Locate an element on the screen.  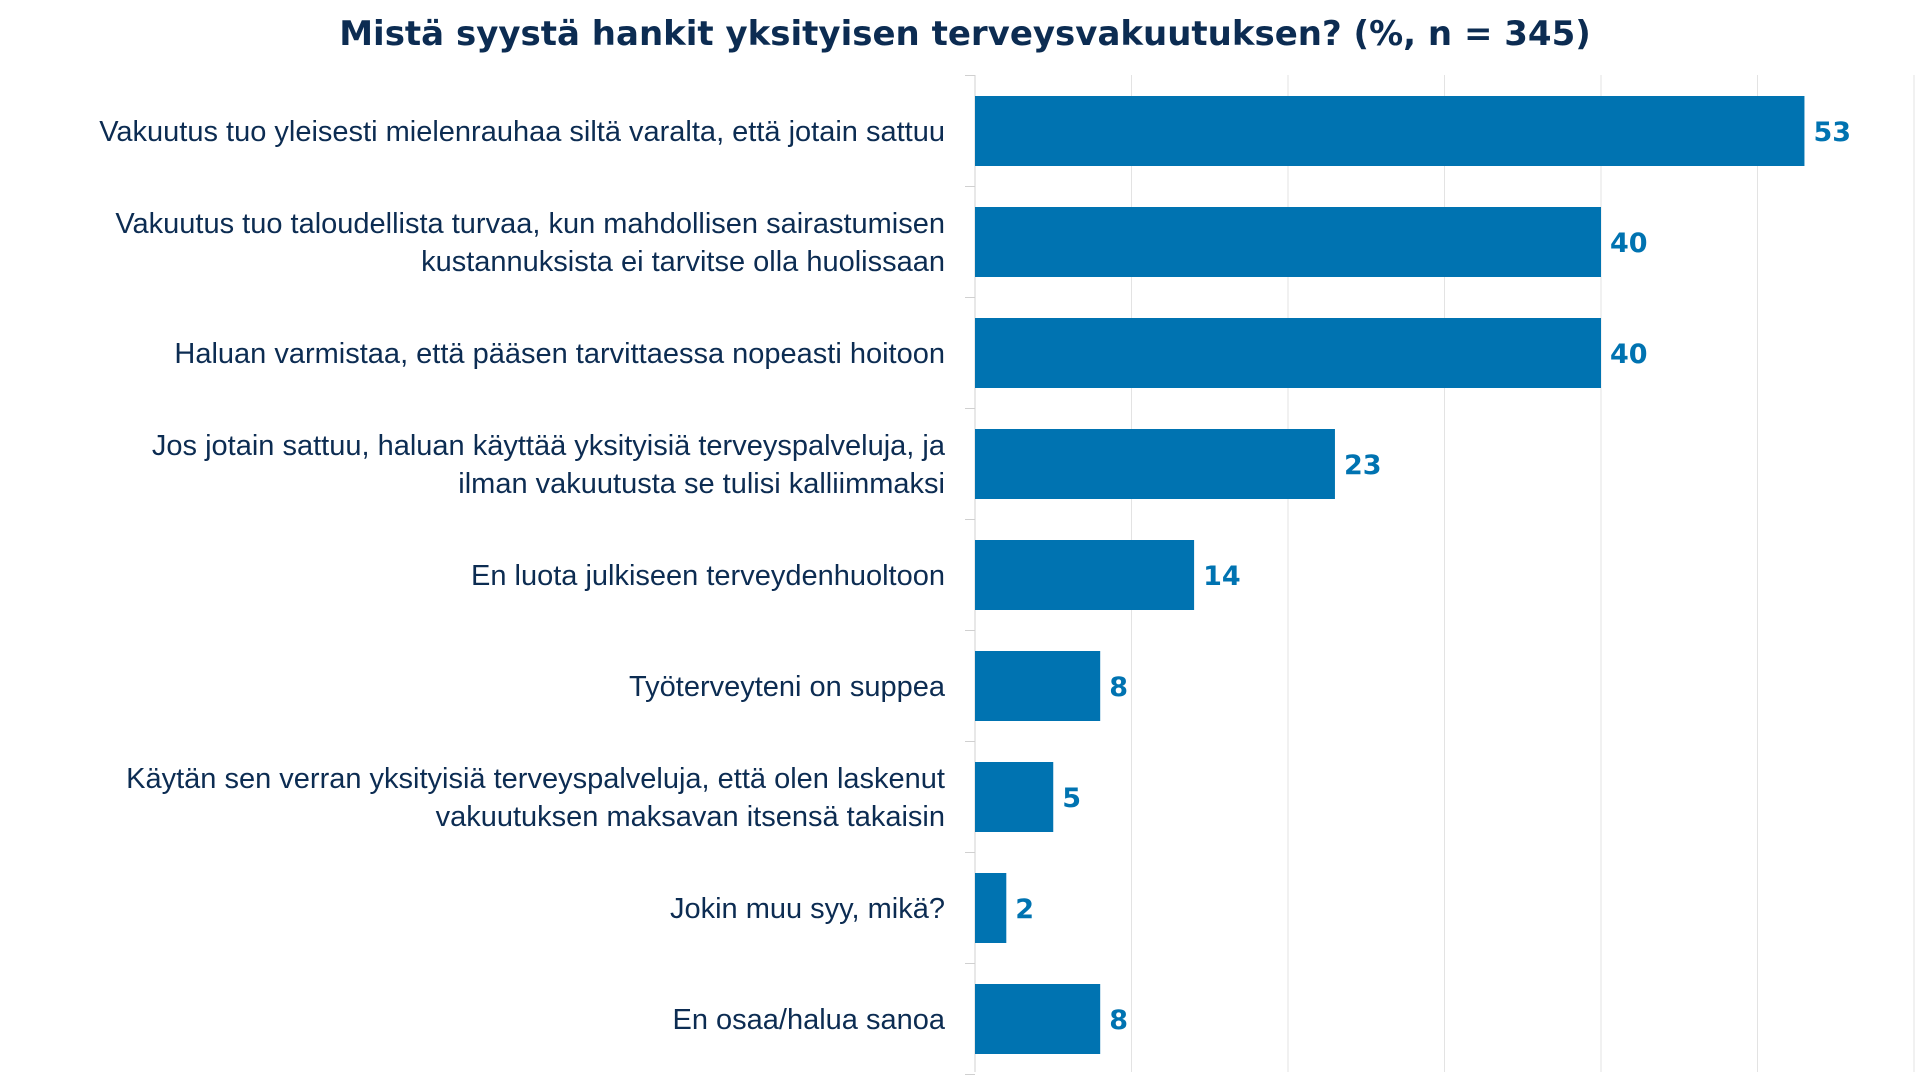
data-label: 5 is located at coordinates (1071, 798).